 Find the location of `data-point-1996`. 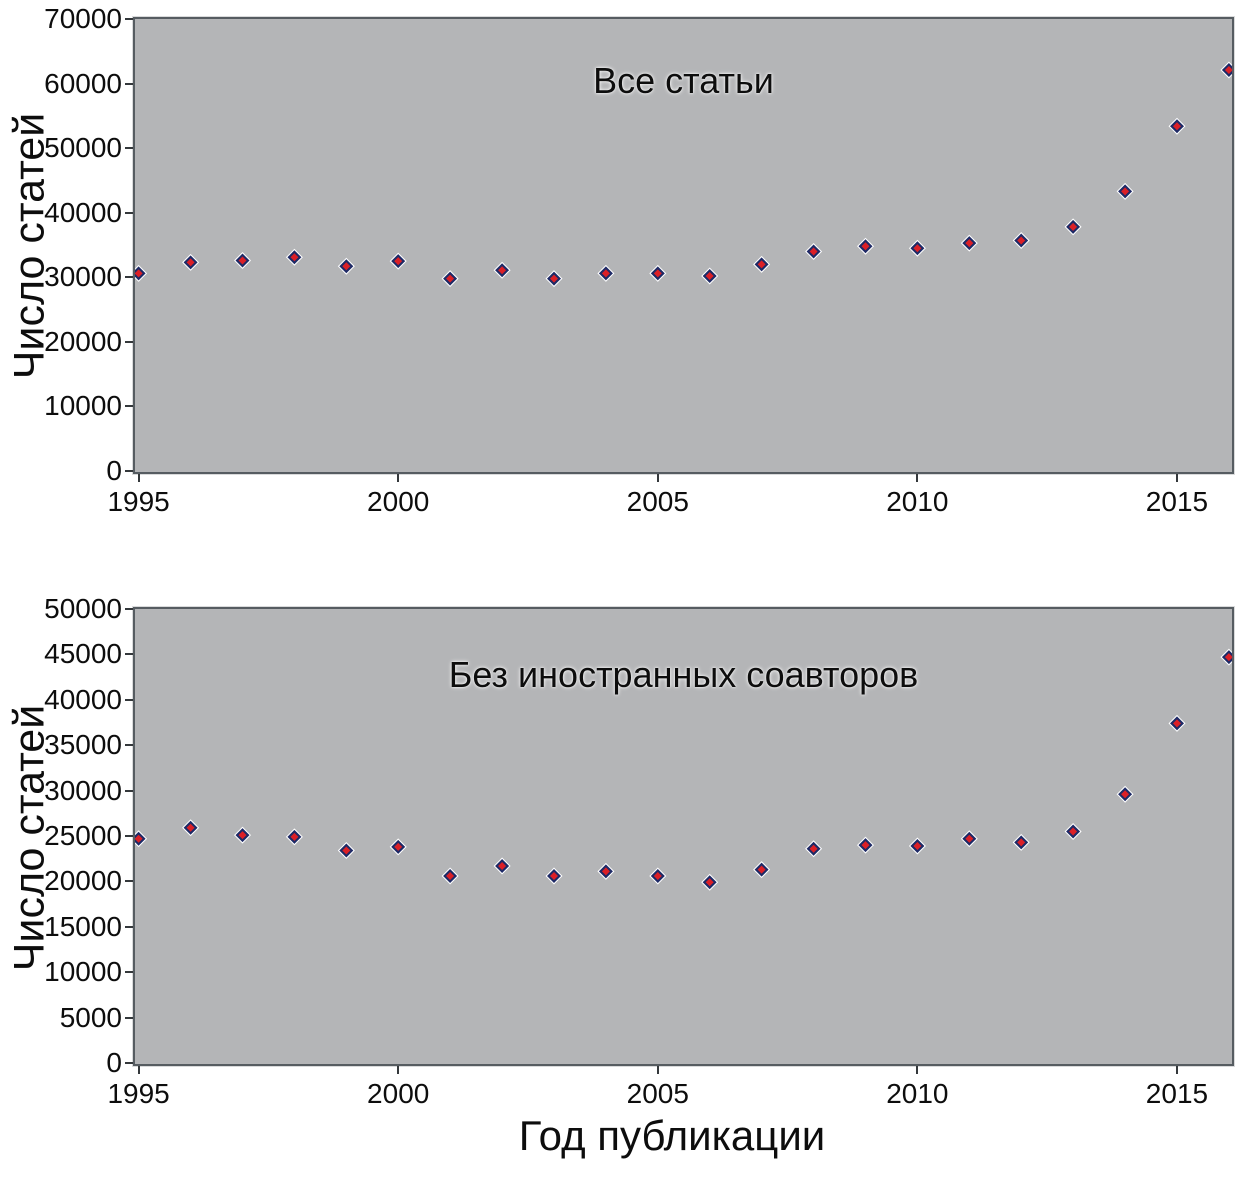

data-point-1996 is located at coordinates (191, 828).